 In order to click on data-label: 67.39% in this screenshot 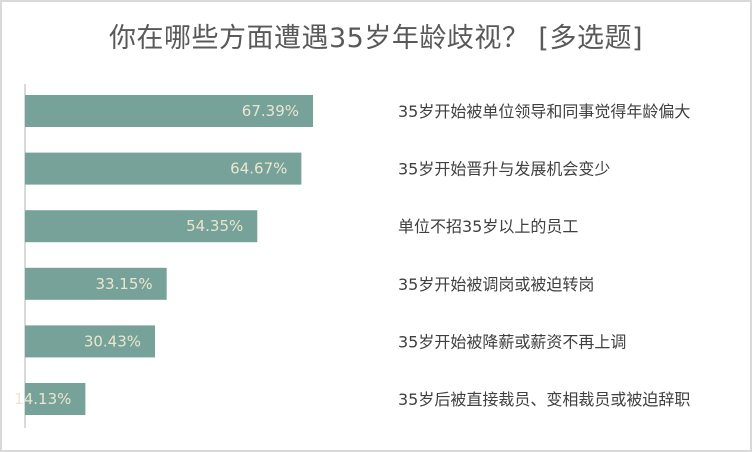, I will do `click(270, 111)`.